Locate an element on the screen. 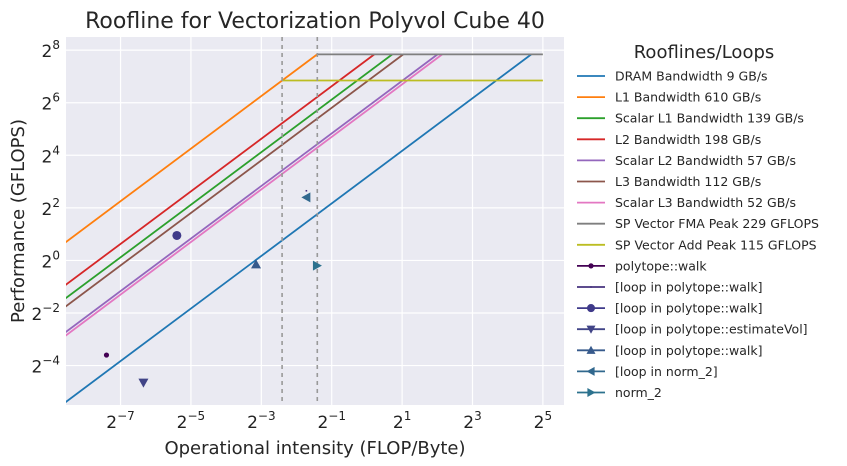 Image resolution: width=847 pixels, height=466 pixels. x-tick-labels: 2−7 2−5 2−3 2−1 21 23 25 is located at coordinates (329, 421).